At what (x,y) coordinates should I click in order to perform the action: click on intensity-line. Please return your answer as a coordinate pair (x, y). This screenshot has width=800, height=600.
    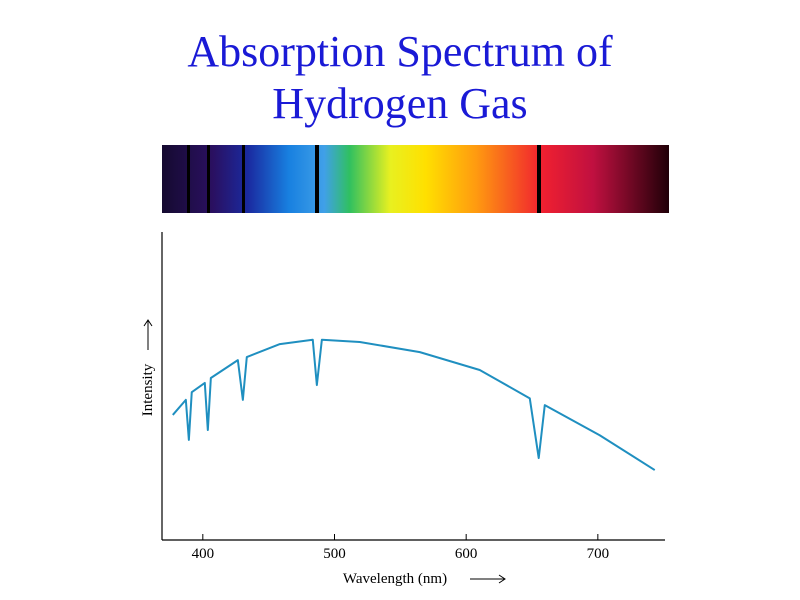
    Looking at the image, I should click on (414, 404).